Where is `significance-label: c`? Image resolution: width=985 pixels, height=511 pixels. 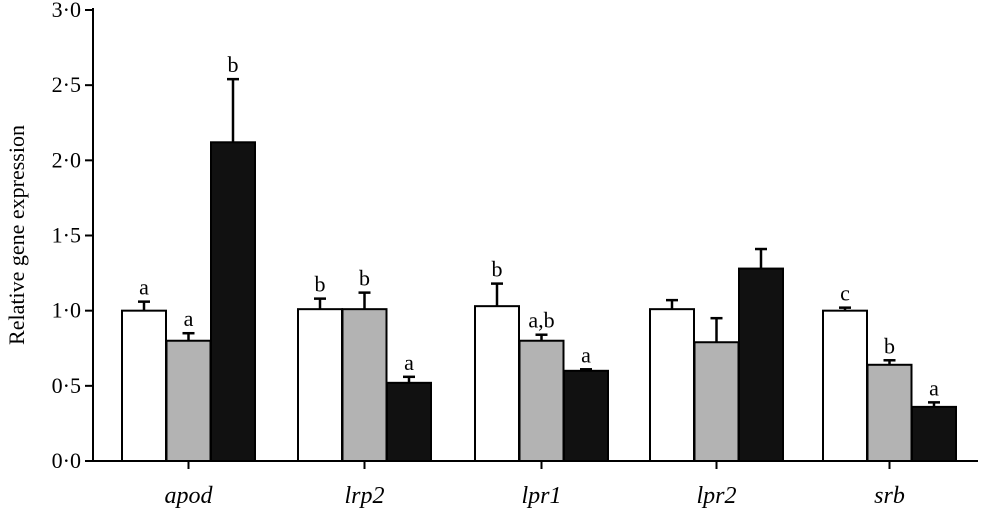
significance-label: c is located at coordinates (845, 293).